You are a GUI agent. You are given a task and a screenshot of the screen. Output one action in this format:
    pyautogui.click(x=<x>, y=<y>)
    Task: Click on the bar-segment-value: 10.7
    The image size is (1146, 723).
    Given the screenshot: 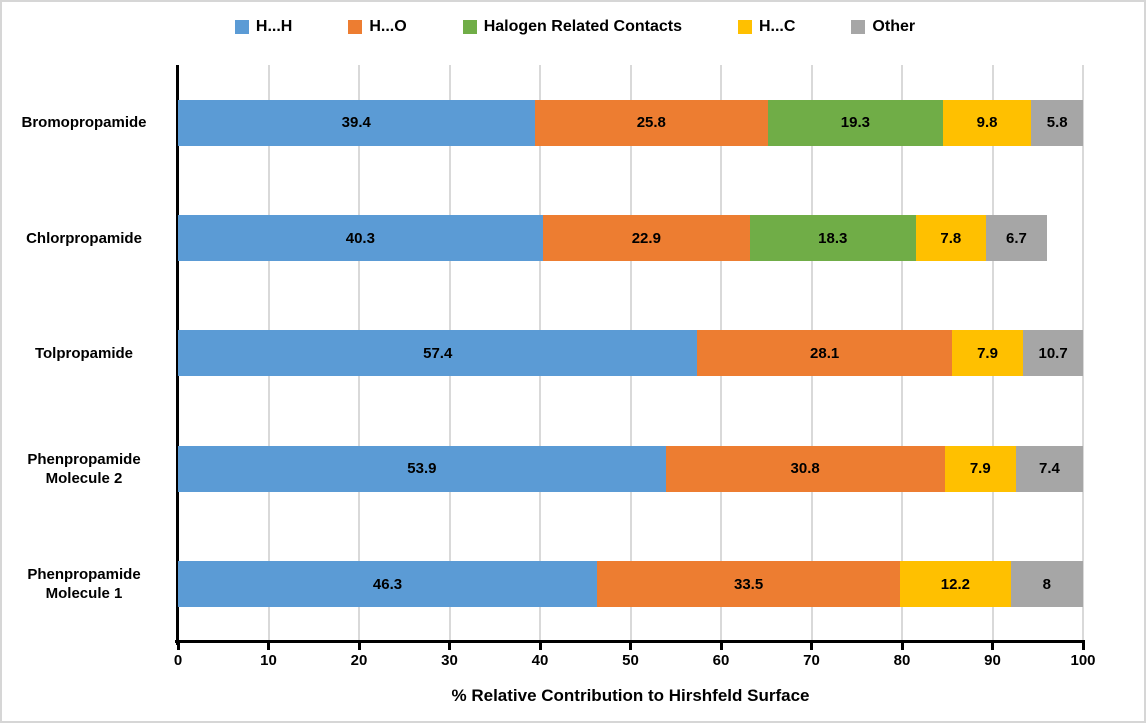 What is the action you would take?
    pyautogui.click(x=1053, y=353)
    